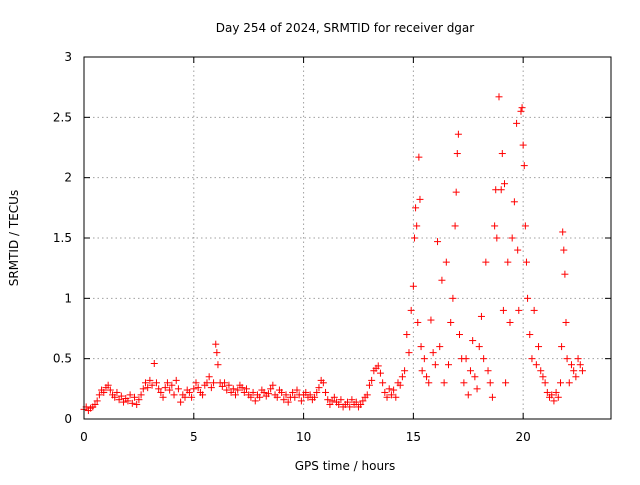 This screenshot has height=485, width=640. Describe the element at coordinates (68, 57) in the screenshot. I see `y-tick-label: 3` at that location.